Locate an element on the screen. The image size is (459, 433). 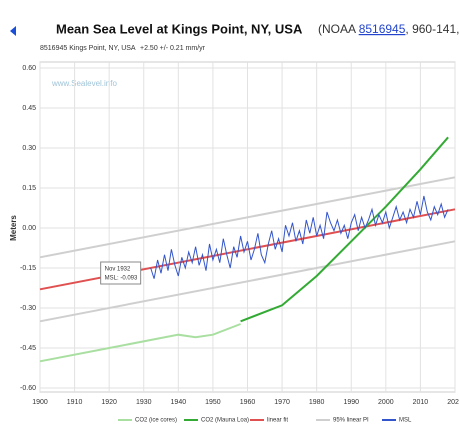
legend-label: linear fit is located at coordinates (277, 421).